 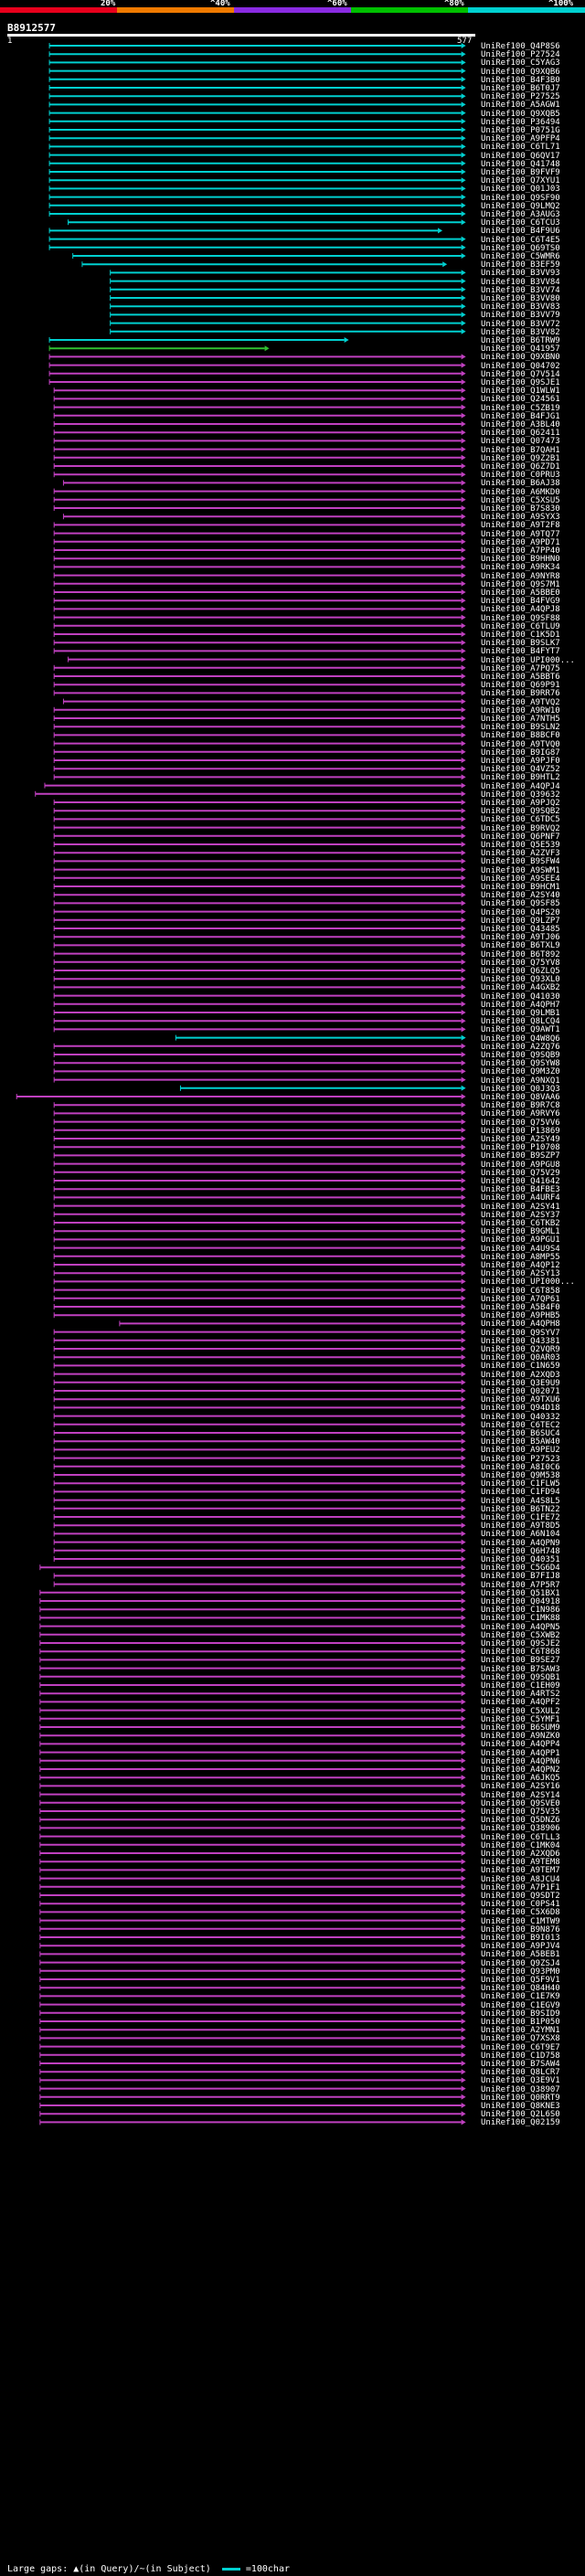 I want to click on hit-label: UniRef100_B9SID9, so click(x=520, y=2014).